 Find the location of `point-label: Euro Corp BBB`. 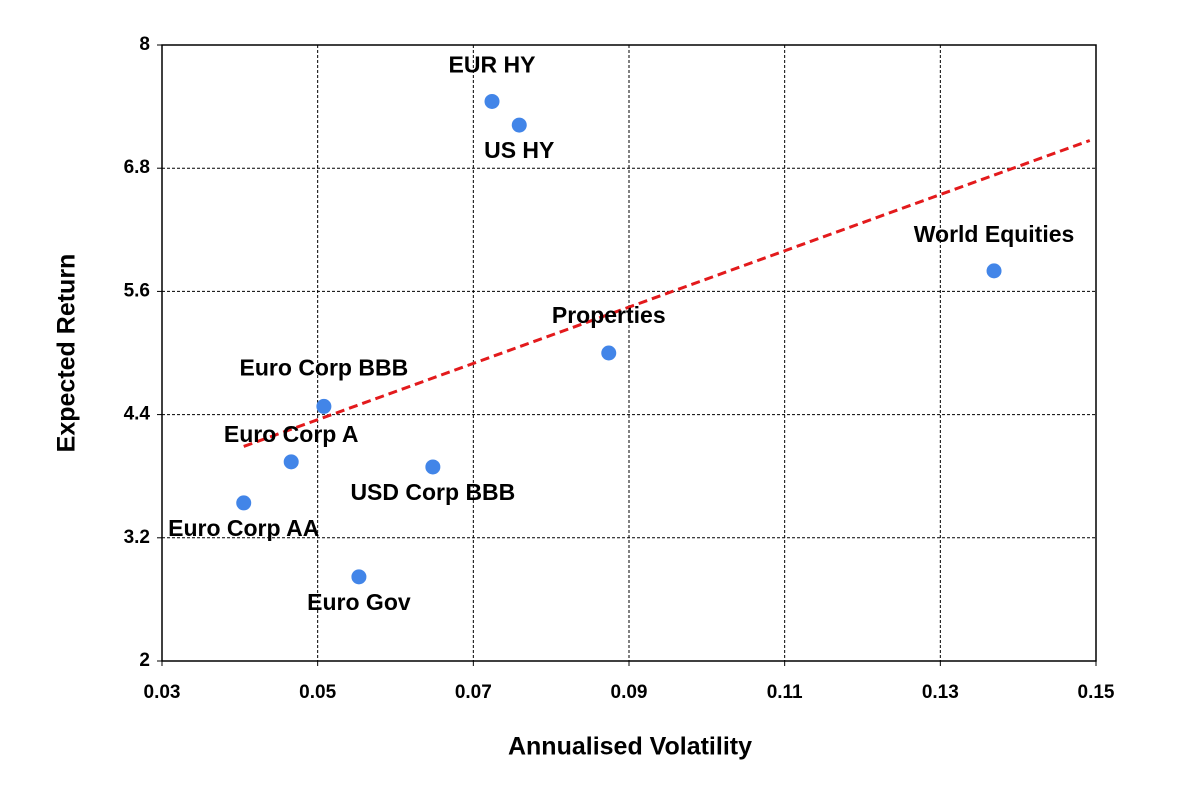

point-label: Euro Corp BBB is located at coordinates (324, 367).